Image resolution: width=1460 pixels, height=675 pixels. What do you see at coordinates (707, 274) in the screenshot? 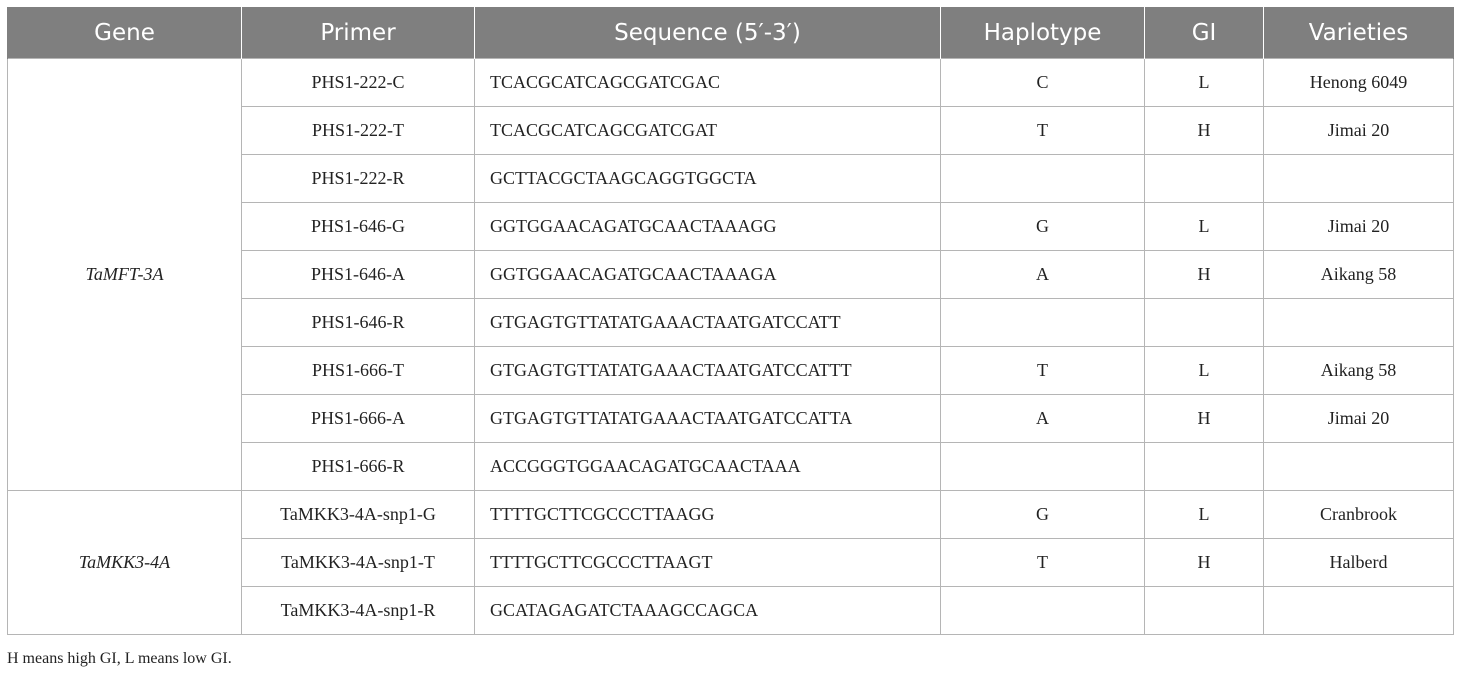
I see `sequence-cell: GGTGGAACAGATGCAACTAAAGA` at bounding box center [707, 274].